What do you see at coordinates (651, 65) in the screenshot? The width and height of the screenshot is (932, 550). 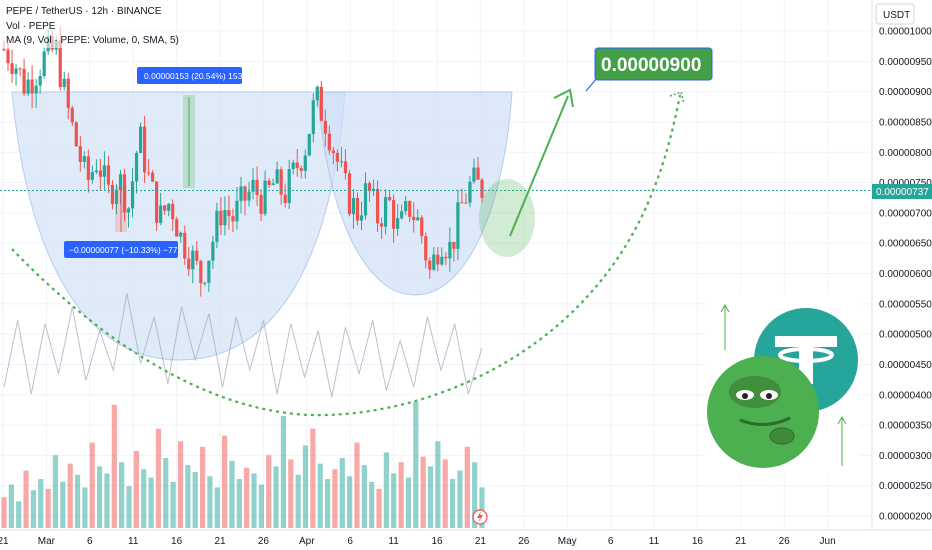 I see `target-callout-label: 0.00000900` at bounding box center [651, 65].